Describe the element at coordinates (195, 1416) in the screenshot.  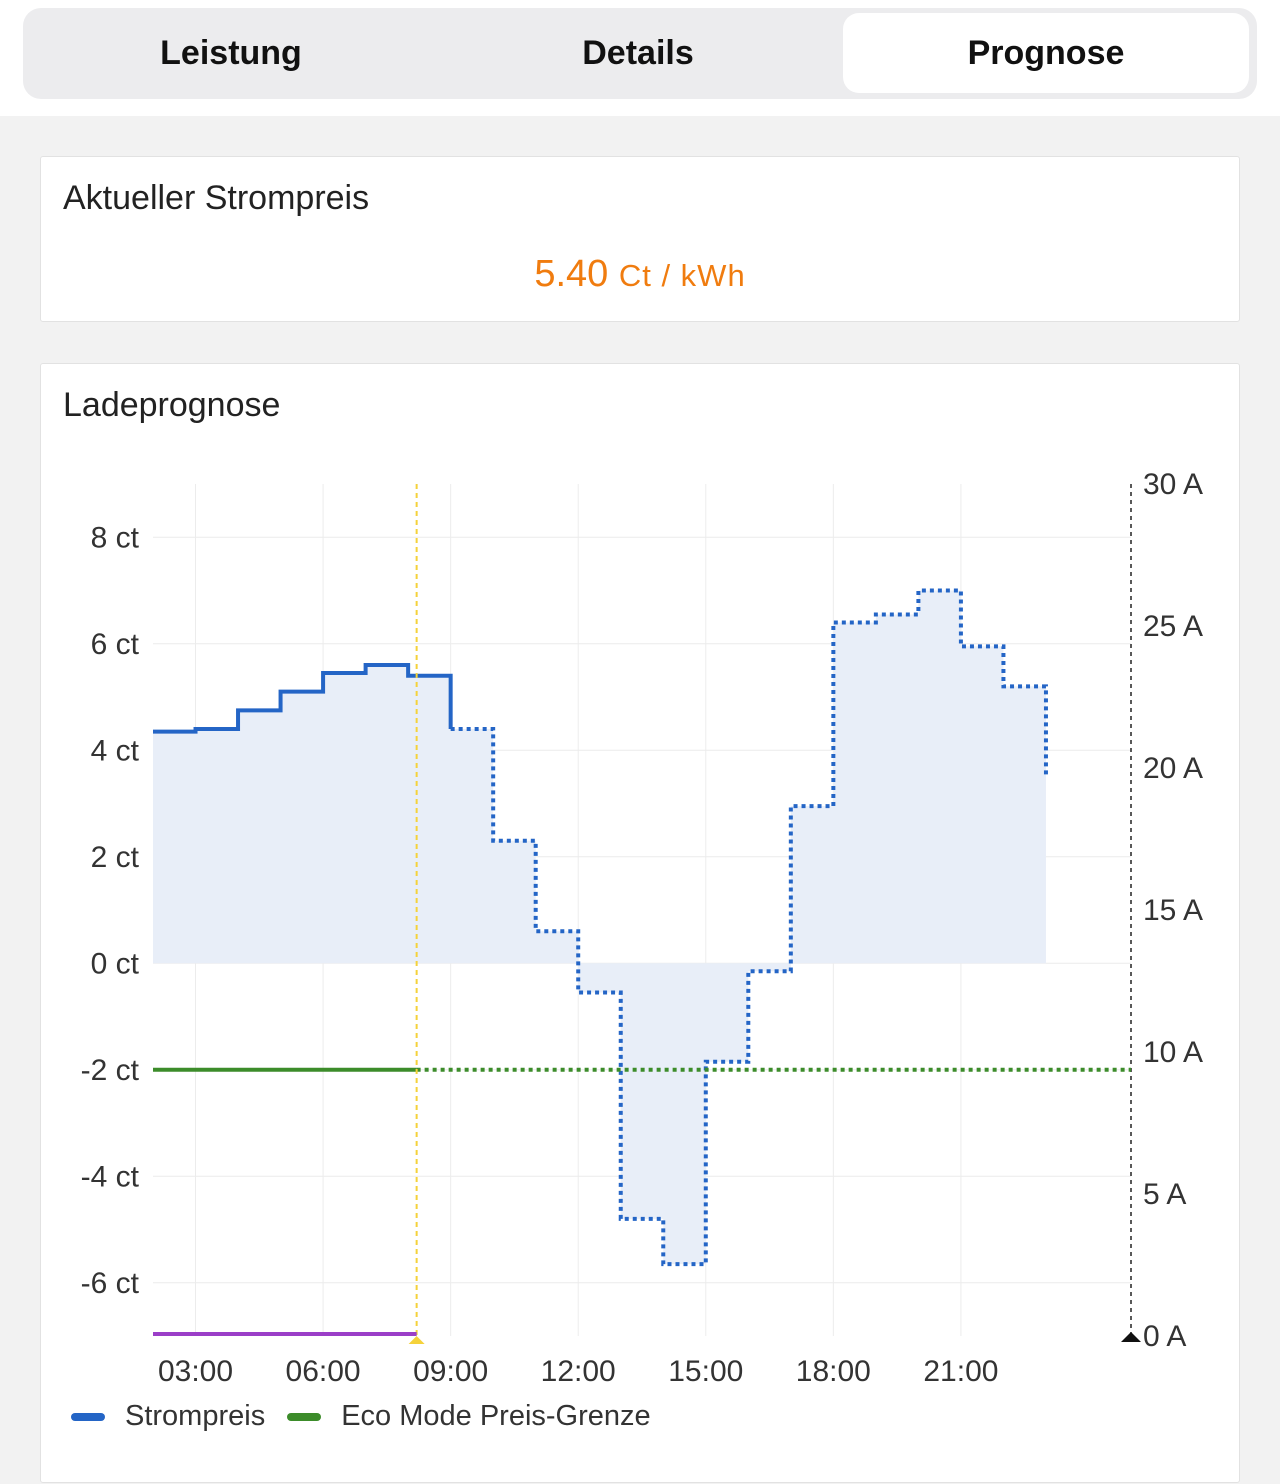
I see `legend-label-strompreis: Strompreis` at that location.